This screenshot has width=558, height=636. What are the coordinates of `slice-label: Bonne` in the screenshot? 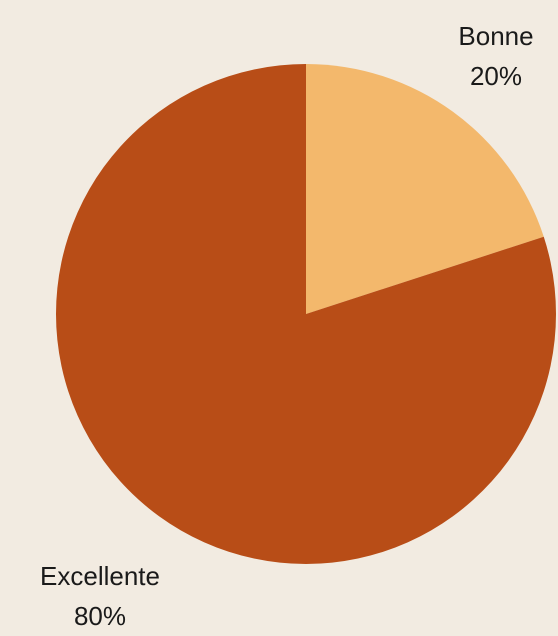 It's located at (495, 36).